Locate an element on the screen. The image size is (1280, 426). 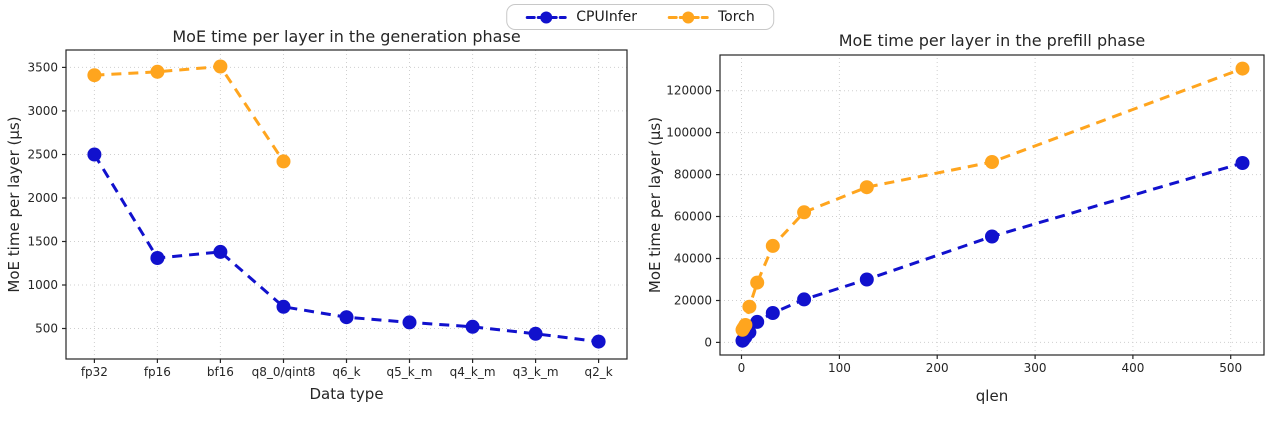
x-tick-label: q4_k_m is located at coordinates (473, 372).